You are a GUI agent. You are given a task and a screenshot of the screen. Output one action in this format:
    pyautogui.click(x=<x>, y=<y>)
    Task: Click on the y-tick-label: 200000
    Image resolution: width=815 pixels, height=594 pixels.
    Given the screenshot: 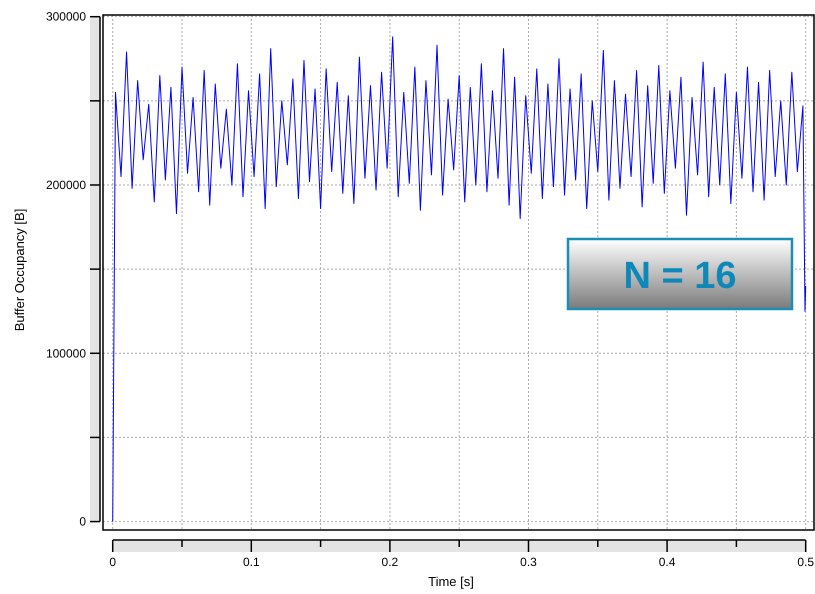 What is the action you would take?
    pyautogui.click(x=66, y=185)
    